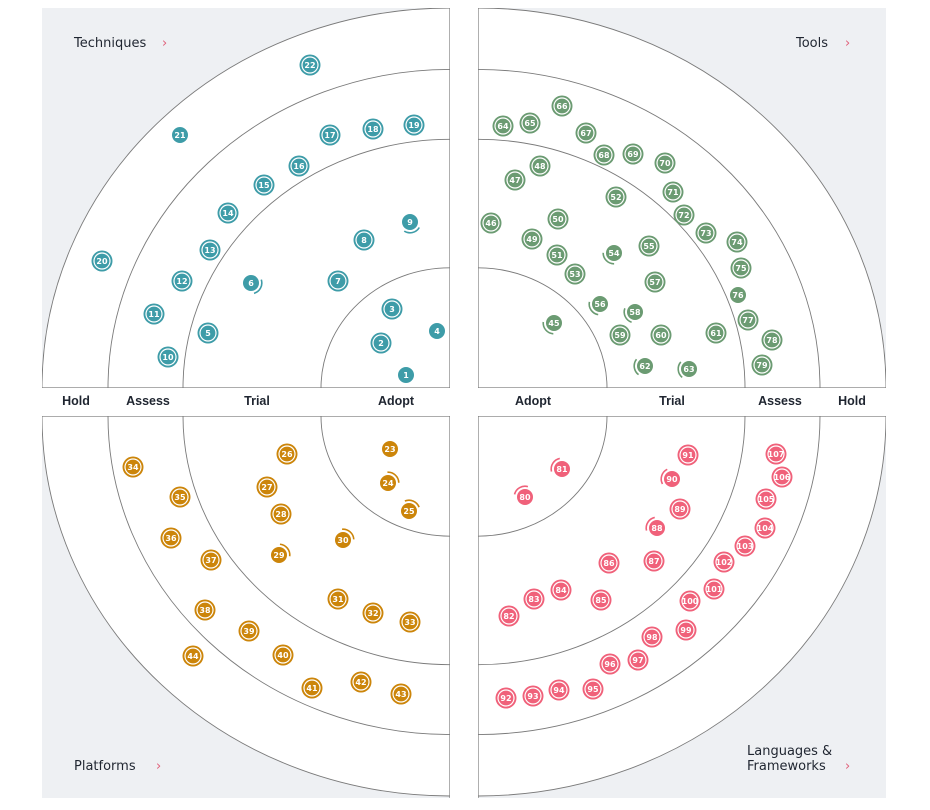  I want to click on blip-74: 74, so click(737, 242).